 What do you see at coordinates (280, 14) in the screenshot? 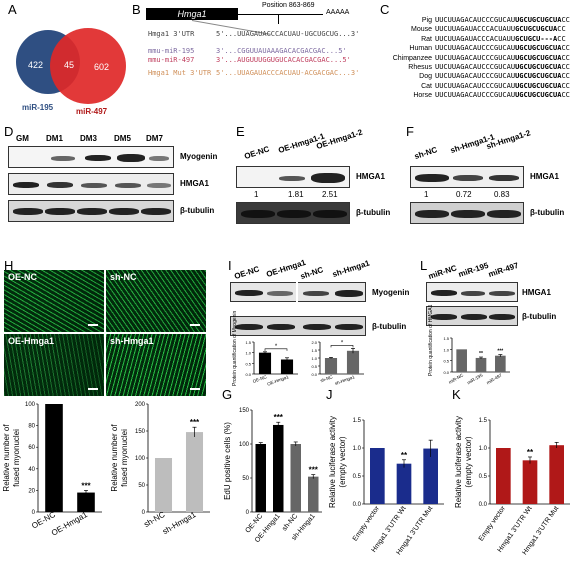
I see `utr-line` at bounding box center [280, 14].